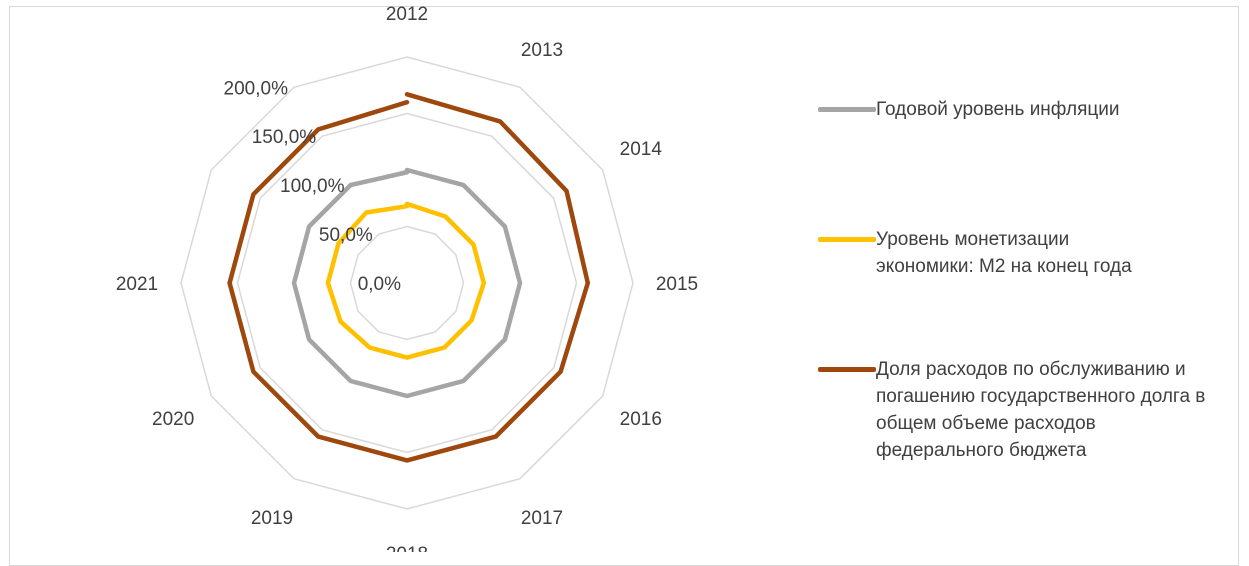 The width and height of the screenshot is (1249, 566). Describe the element at coordinates (542, 518) in the screenshot. I see `category-label-2017: 2017` at that location.